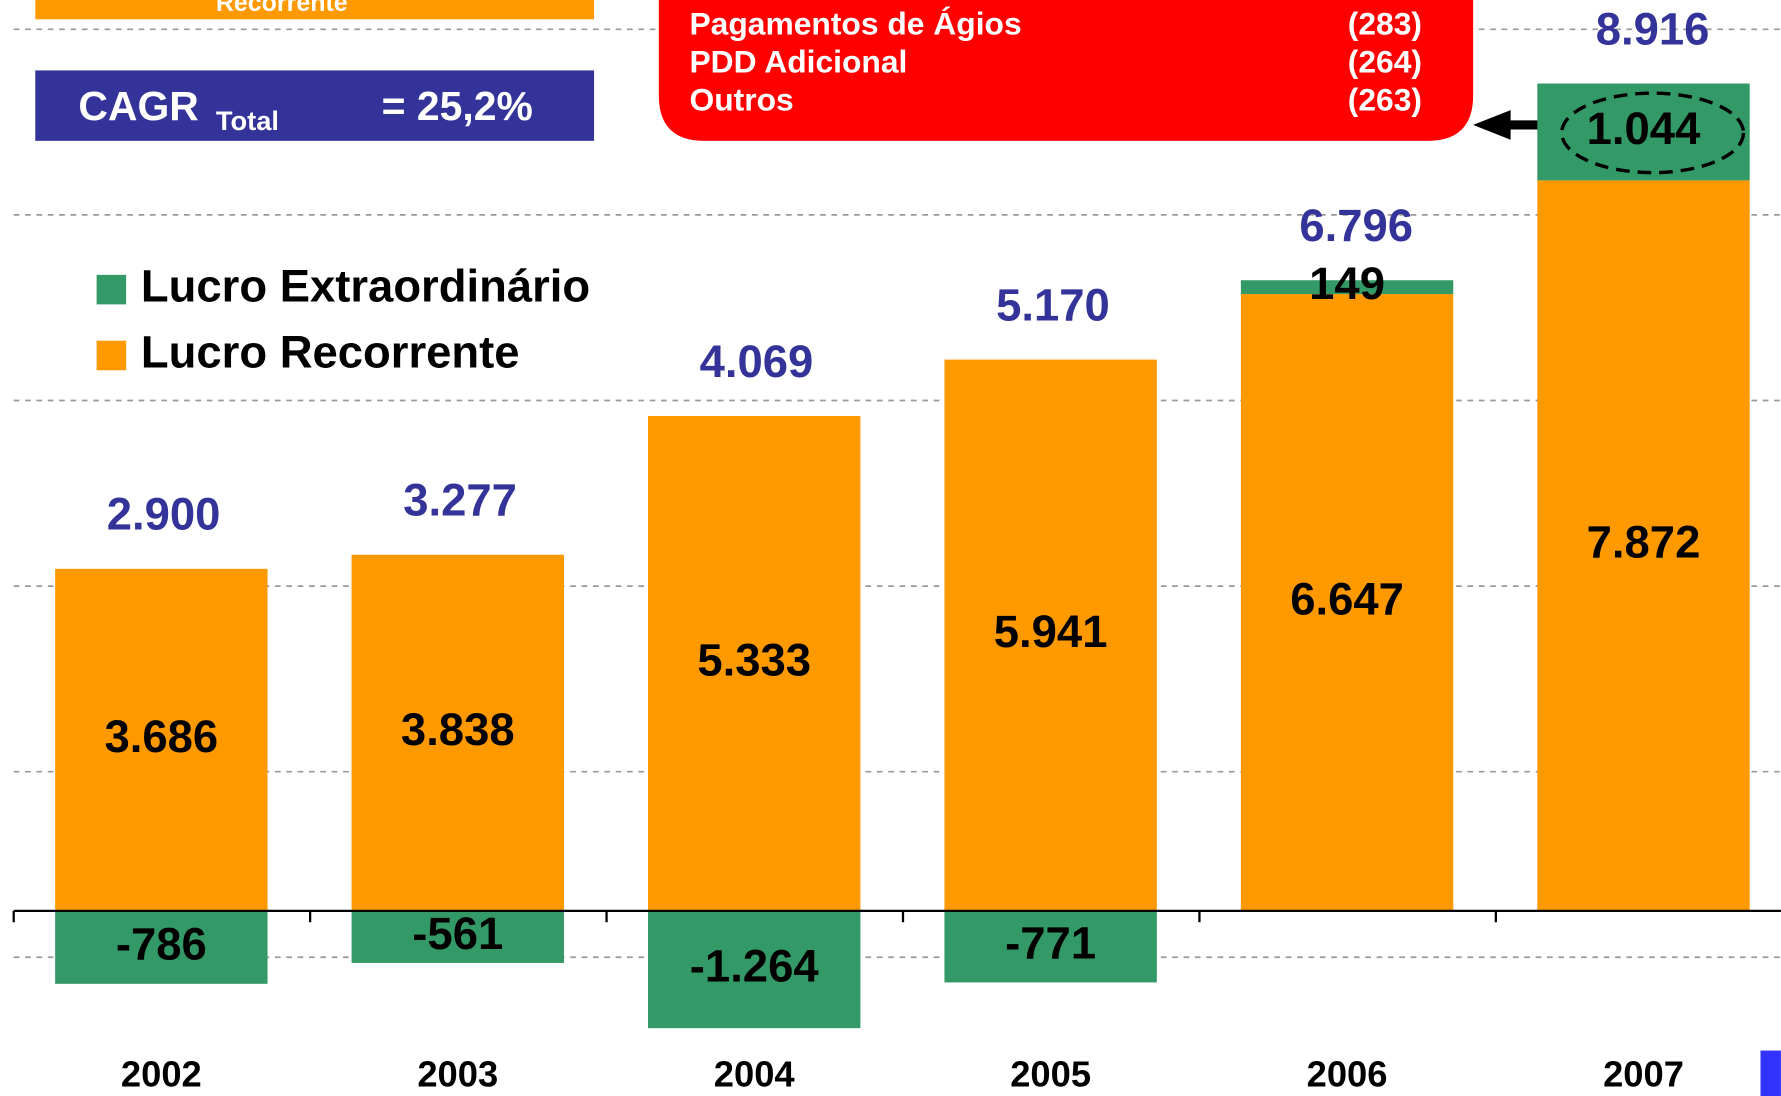  Describe the element at coordinates (1770, 1073) in the screenshot. I see `corner-marker` at that location.